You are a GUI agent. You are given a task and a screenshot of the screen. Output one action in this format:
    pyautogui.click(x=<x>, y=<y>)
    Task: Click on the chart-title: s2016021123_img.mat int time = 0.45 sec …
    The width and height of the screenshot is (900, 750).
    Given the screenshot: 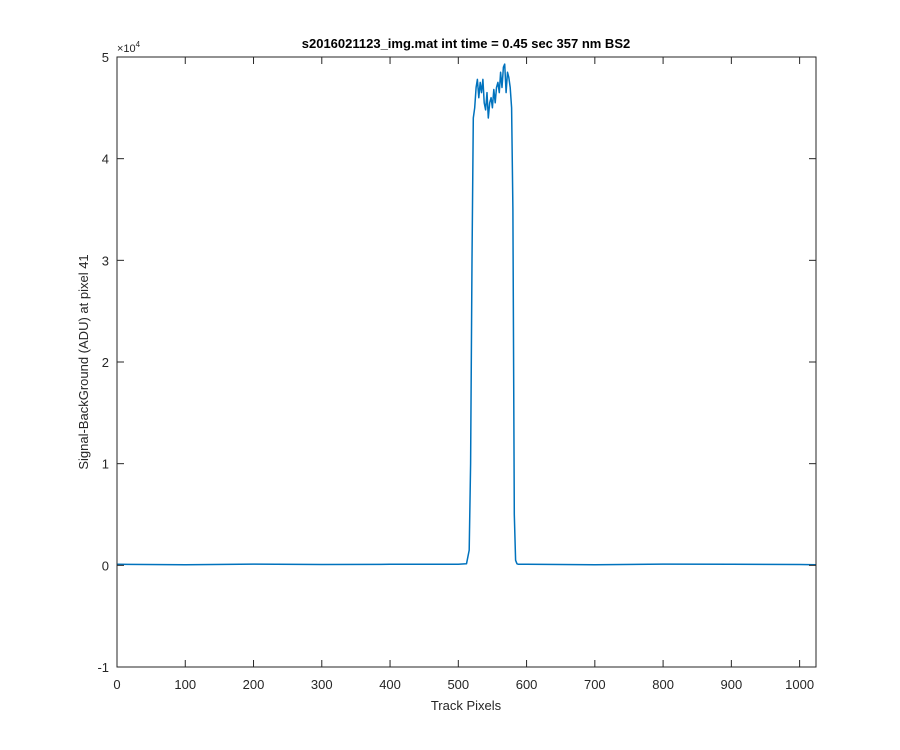 What is the action you would take?
    pyautogui.click(x=466, y=43)
    